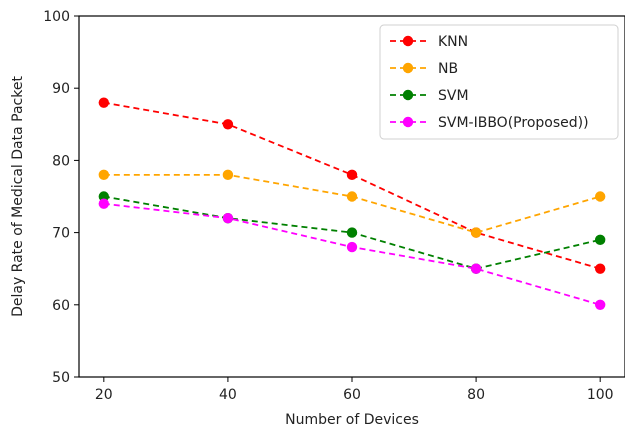 This screenshot has width=625, height=435. I want to click on x-tick-label: 80, so click(476, 395).